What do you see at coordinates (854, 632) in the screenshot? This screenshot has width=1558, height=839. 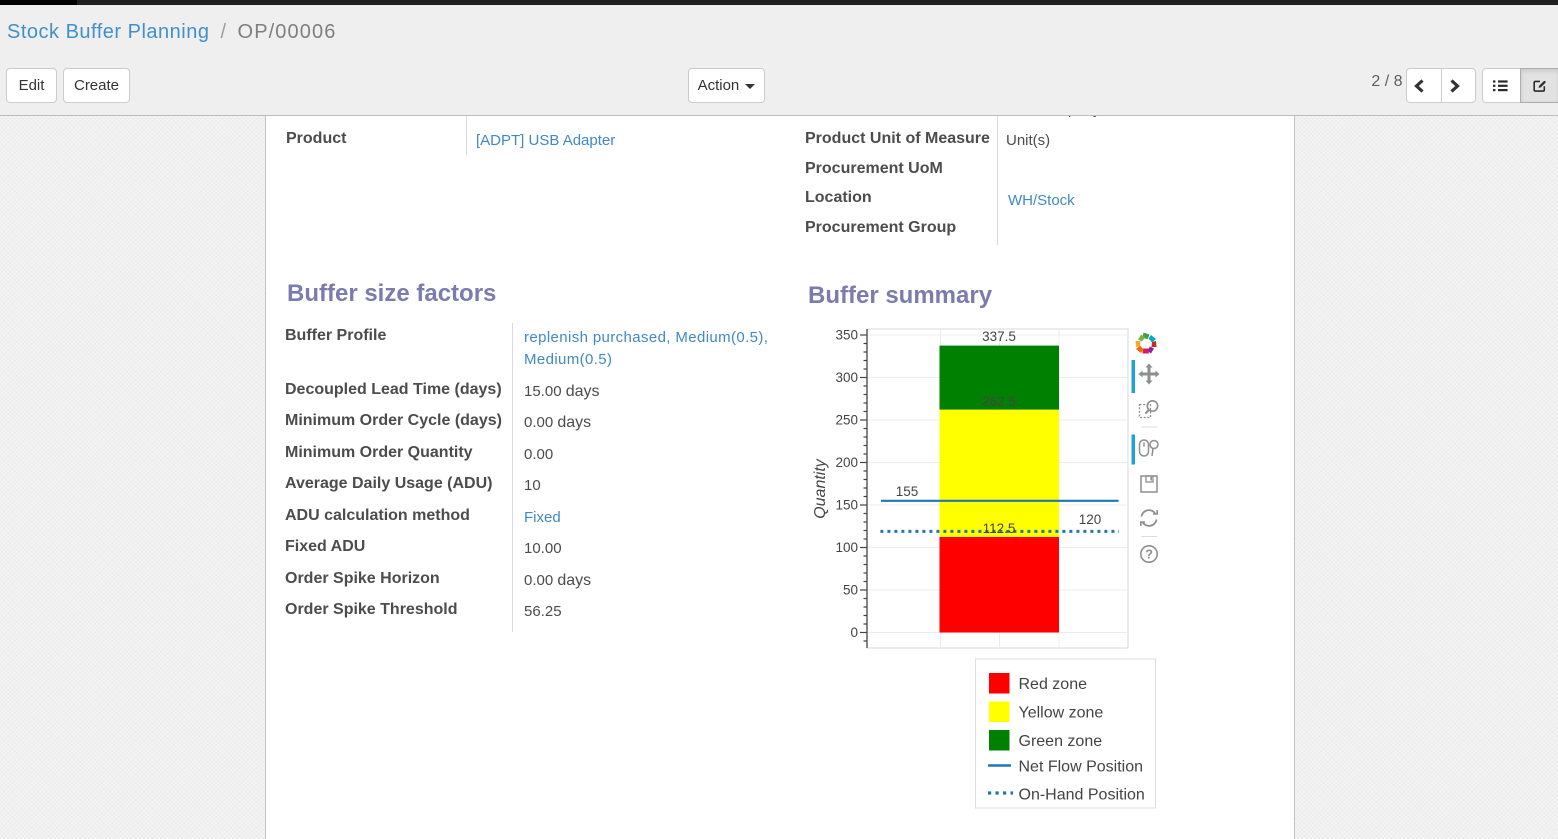 I see `svg-text: 0` at bounding box center [854, 632].